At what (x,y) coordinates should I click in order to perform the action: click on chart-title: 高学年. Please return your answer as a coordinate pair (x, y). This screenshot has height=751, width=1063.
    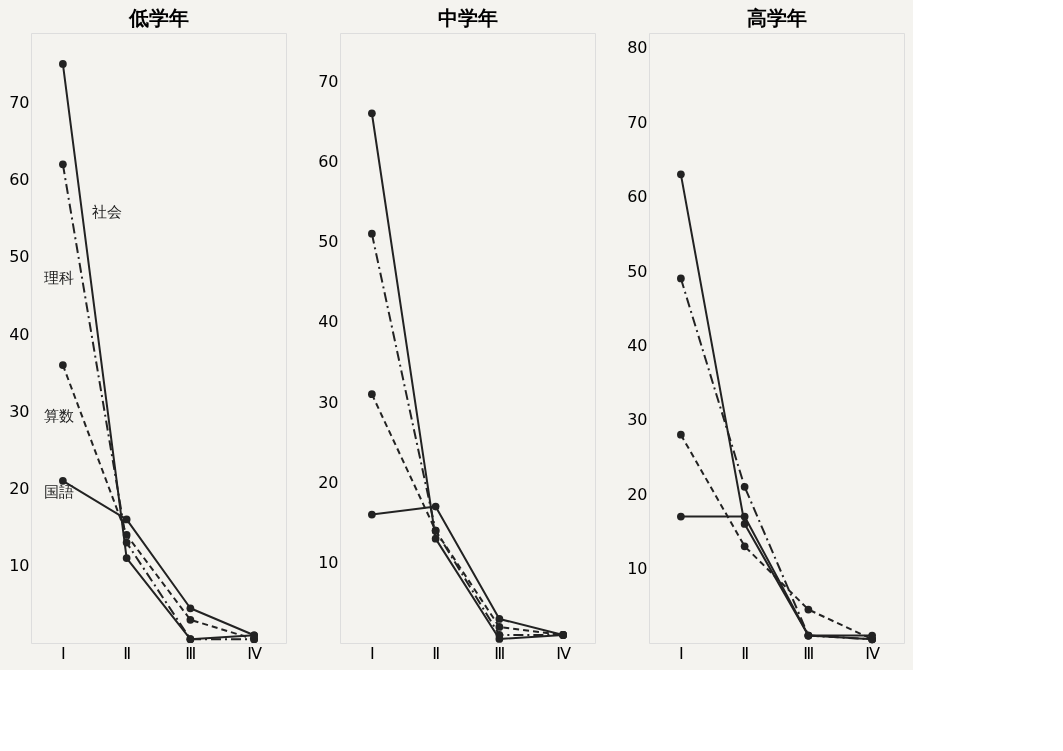
    Looking at the image, I should click on (776, 18).